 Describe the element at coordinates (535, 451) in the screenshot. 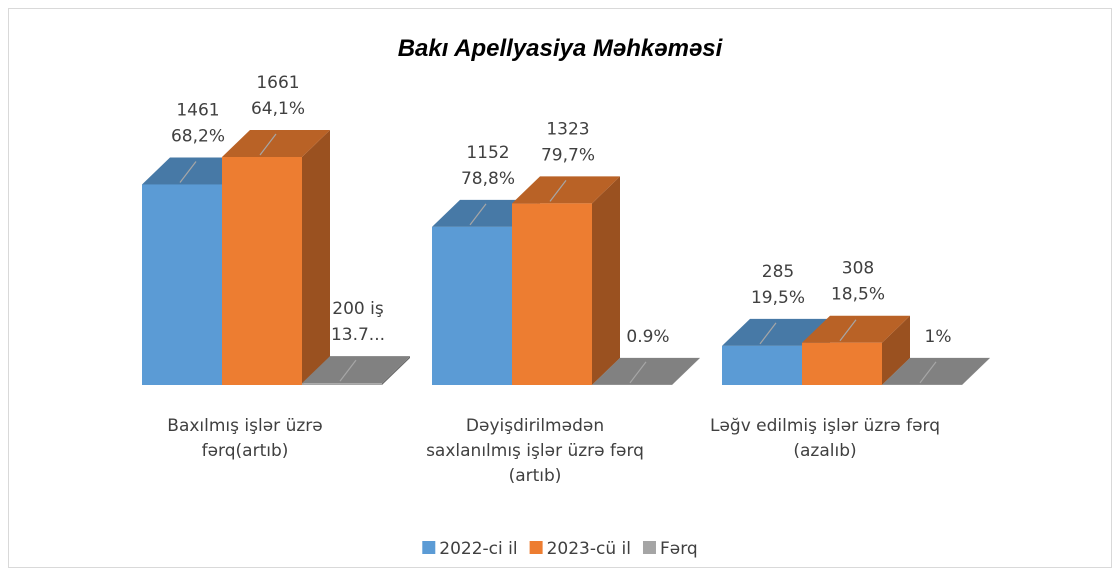

I see `x-tick-label: saxlanılmış işlər üzrə fərq` at that location.